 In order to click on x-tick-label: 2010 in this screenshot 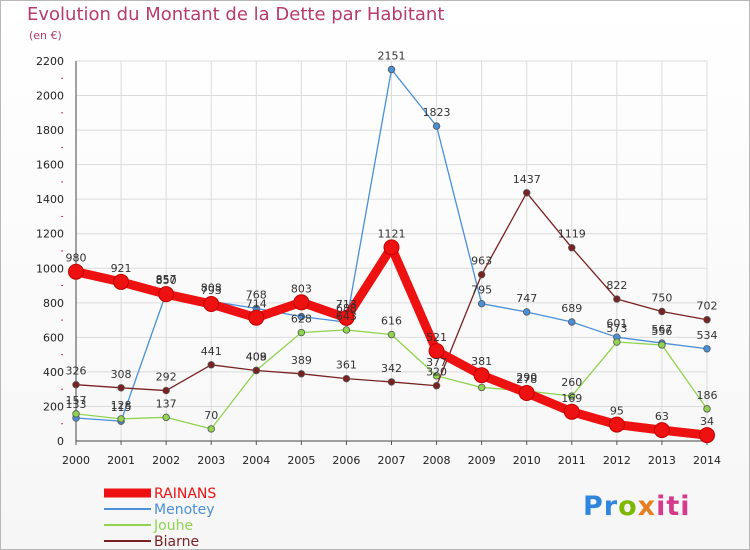, I will do `click(527, 460)`.